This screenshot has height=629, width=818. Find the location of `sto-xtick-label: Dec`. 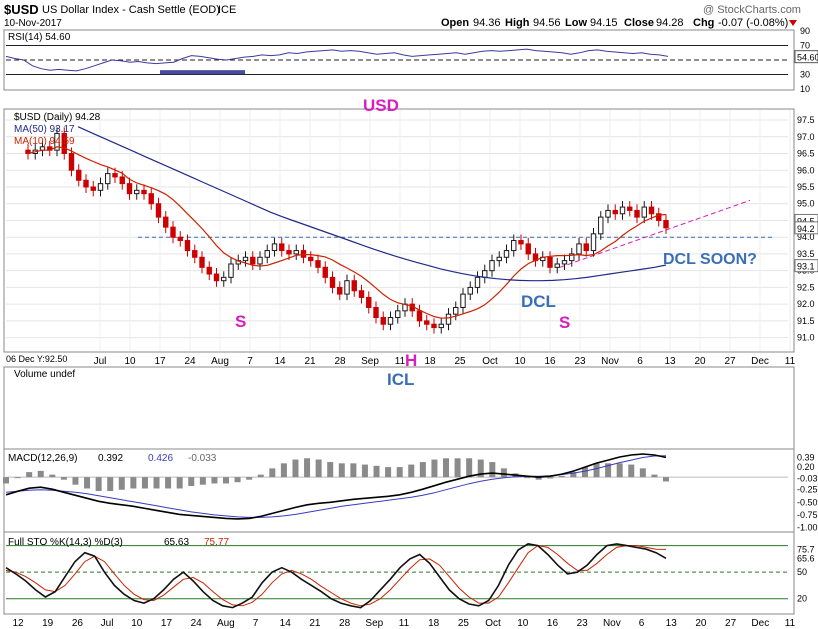

sto-xtick-label: Dec is located at coordinates (760, 623).